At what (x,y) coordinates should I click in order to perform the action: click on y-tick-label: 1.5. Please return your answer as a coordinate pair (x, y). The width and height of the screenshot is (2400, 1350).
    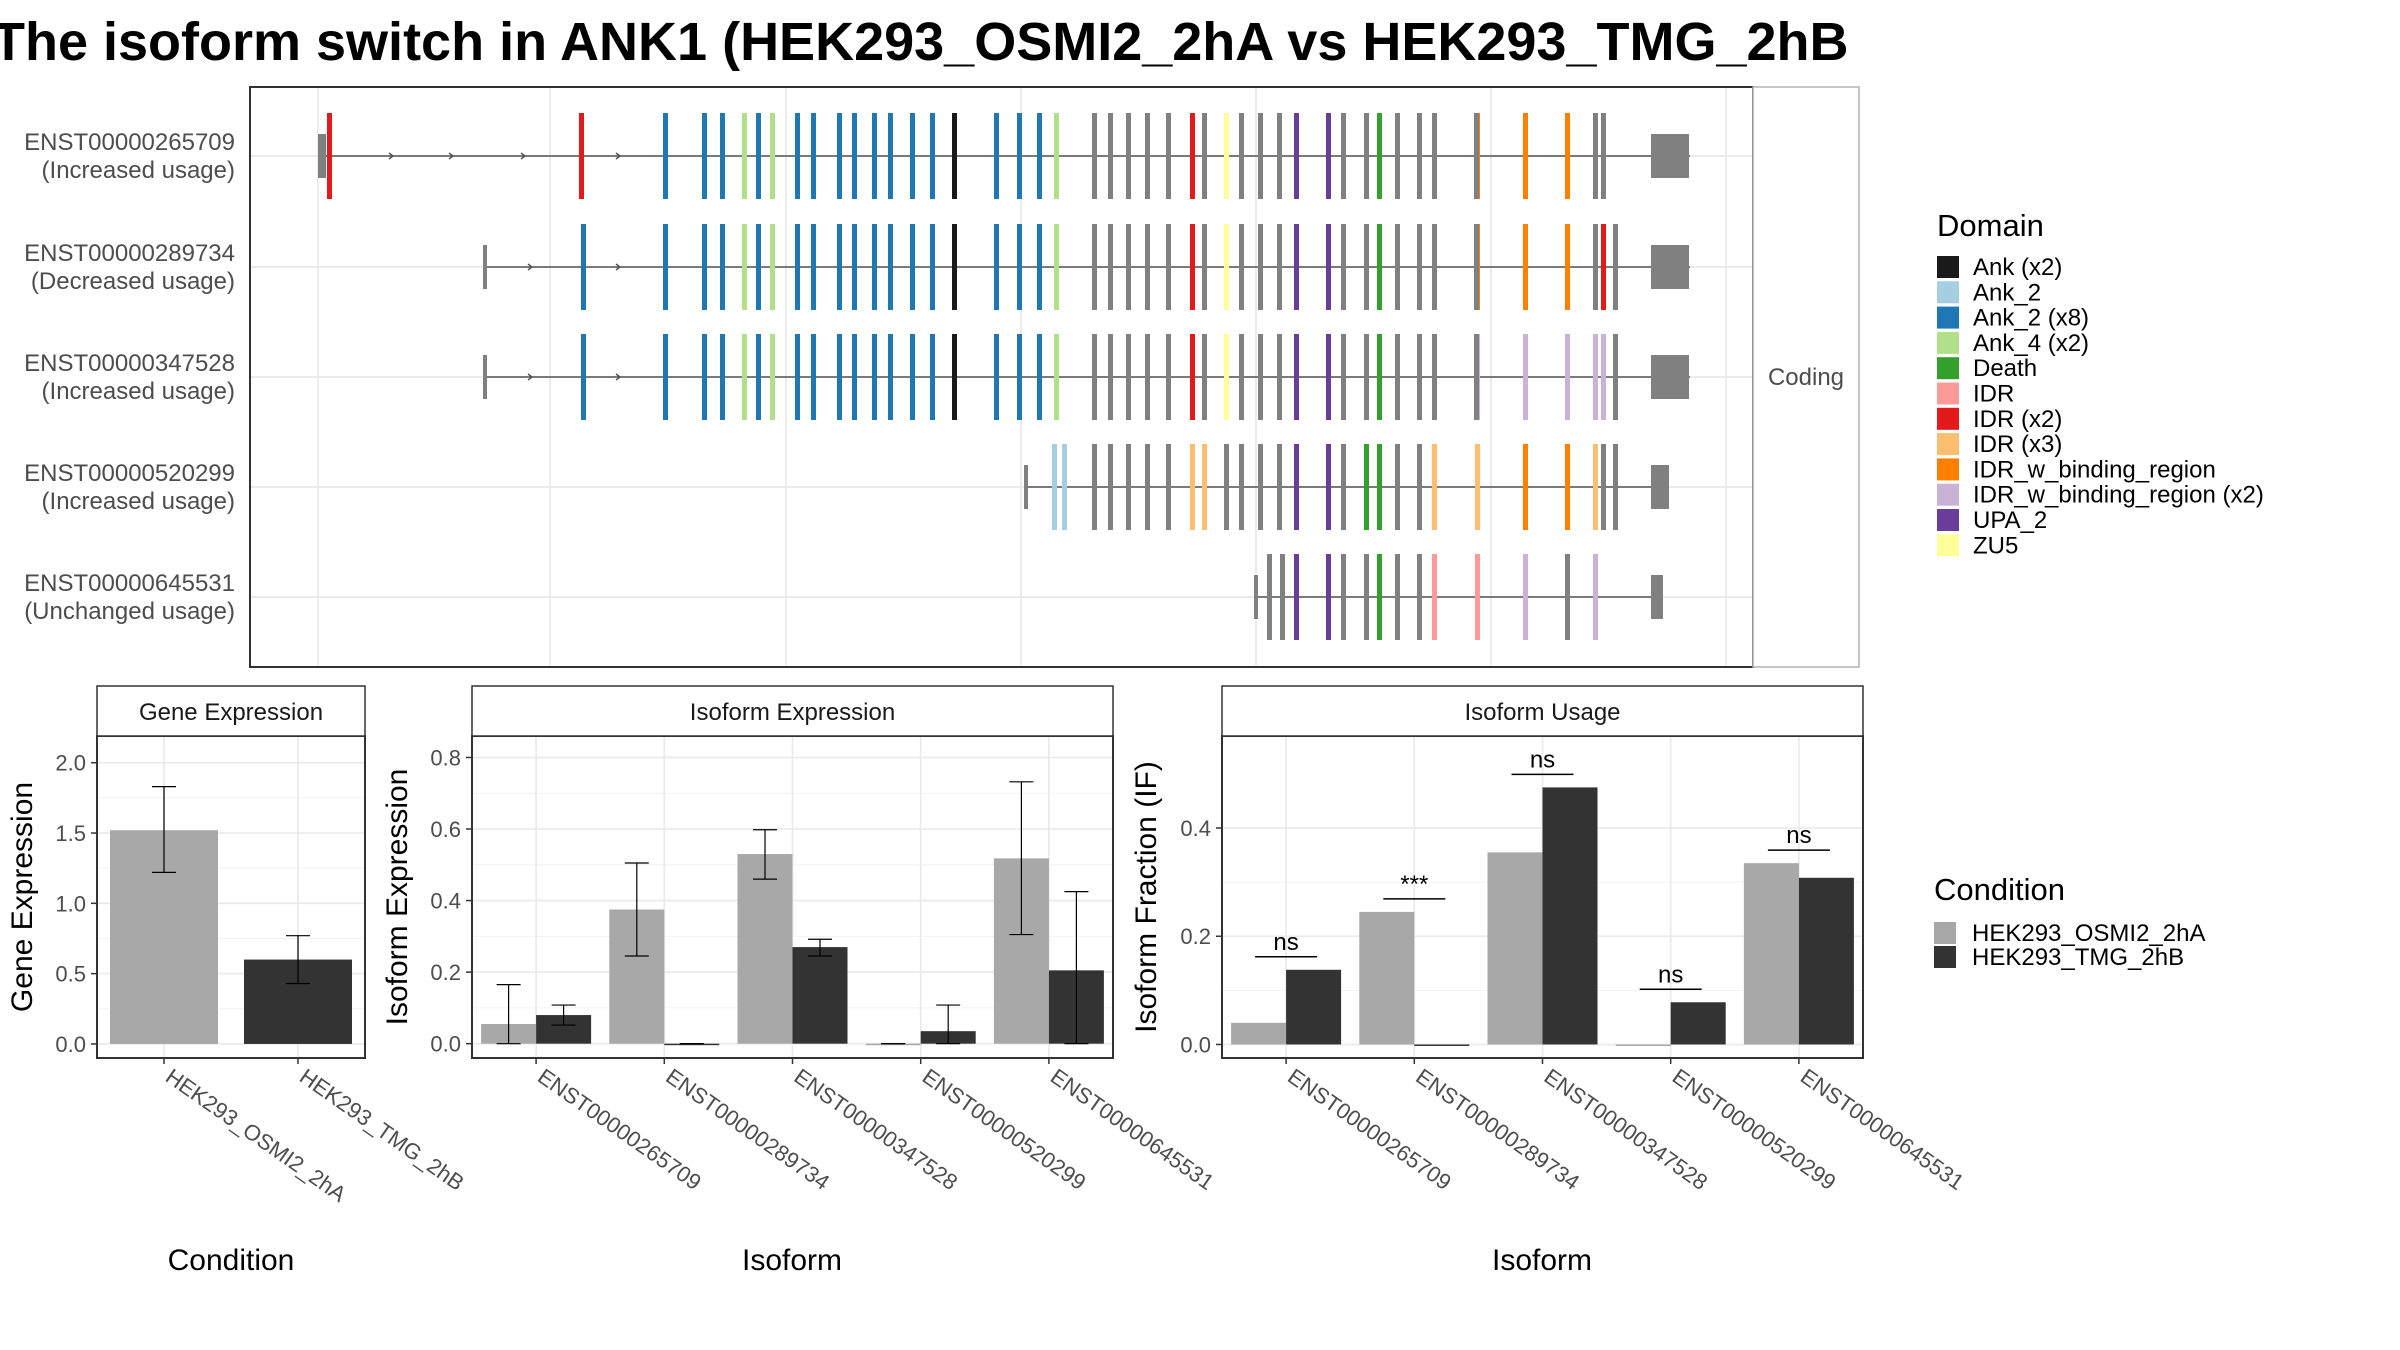
    Looking at the image, I should click on (70, 833).